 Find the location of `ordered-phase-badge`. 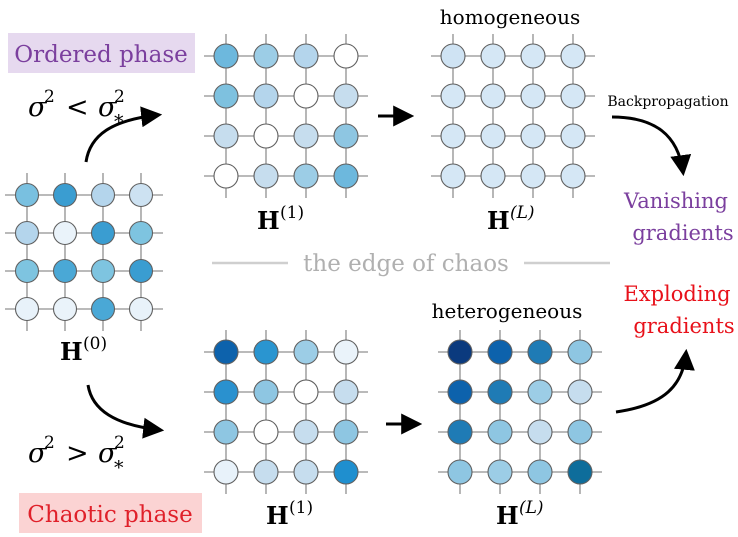

ordered-phase-badge is located at coordinates (101, 53).